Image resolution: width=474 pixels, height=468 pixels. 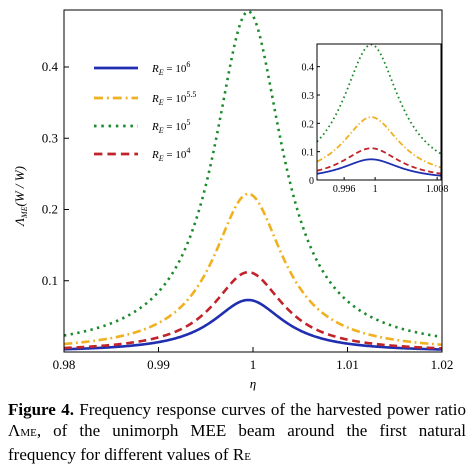 I want to click on y-axis-label-unit: (W / W), so click(x=19, y=186).